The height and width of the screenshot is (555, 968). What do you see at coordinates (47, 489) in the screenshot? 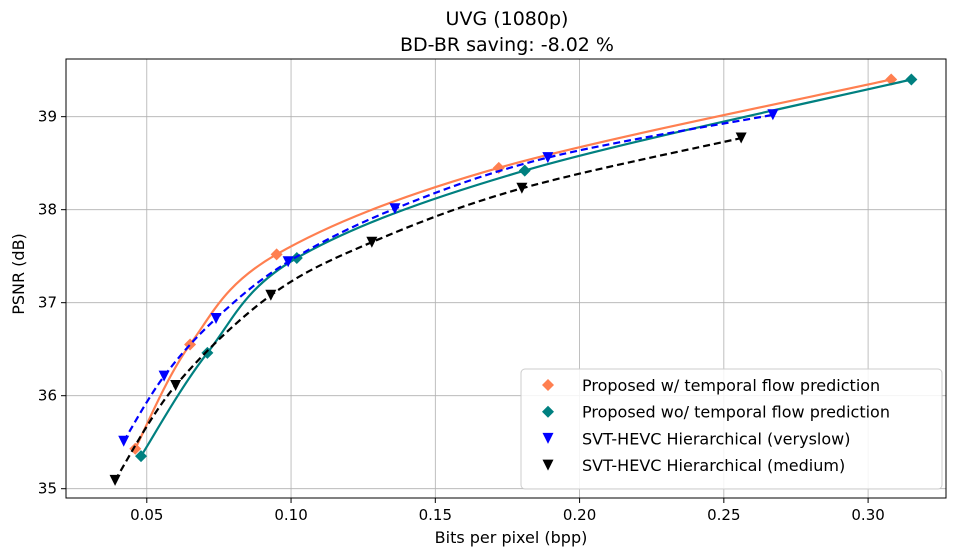
I see `y-tick-label: 35` at bounding box center [47, 489].